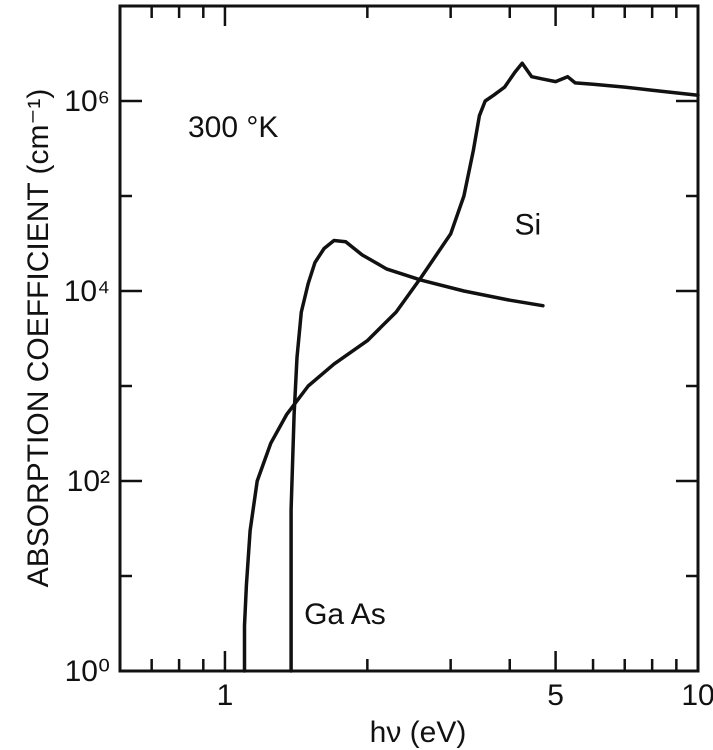 Image resolution: width=713 pixels, height=750 pixels. What do you see at coordinates (38, 338) in the screenshot?
I see `y-axis-label: ABSORPTION COEFFICIENT (cm⁻¹)` at bounding box center [38, 338].